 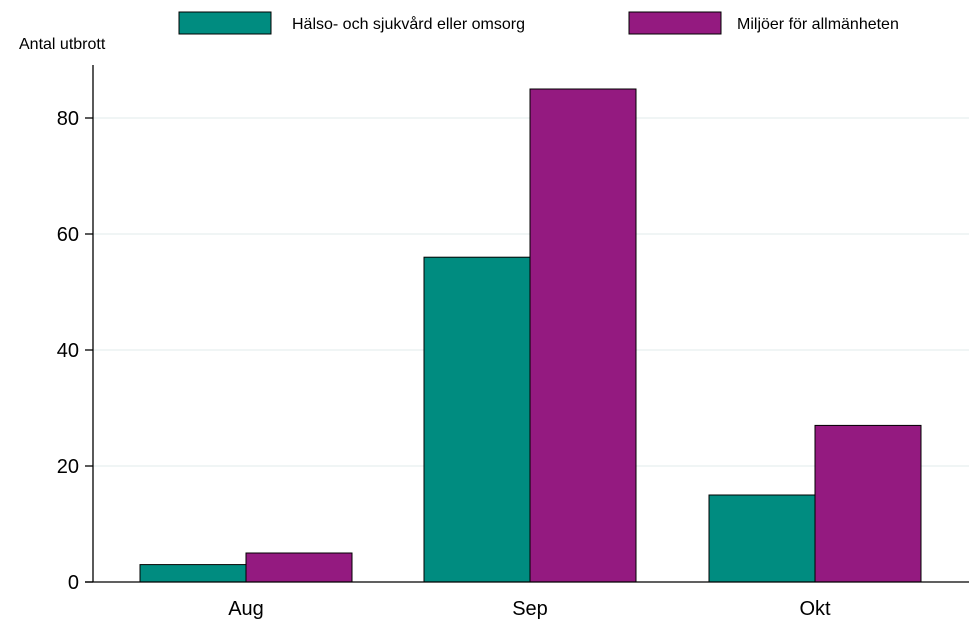 What do you see at coordinates (62, 44) in the screenshot?
I see `y-axis-label: Antal utbrott` at bounding box center [62, 44].